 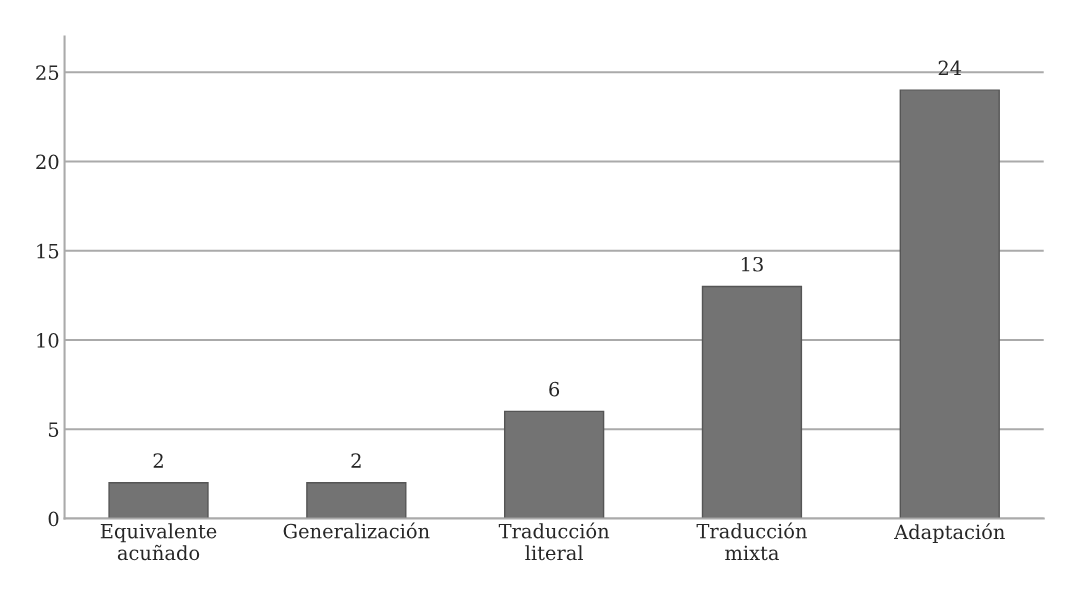 I want to click on x-tick-label: Equivalente acuñado, so click(x=158, y=542).